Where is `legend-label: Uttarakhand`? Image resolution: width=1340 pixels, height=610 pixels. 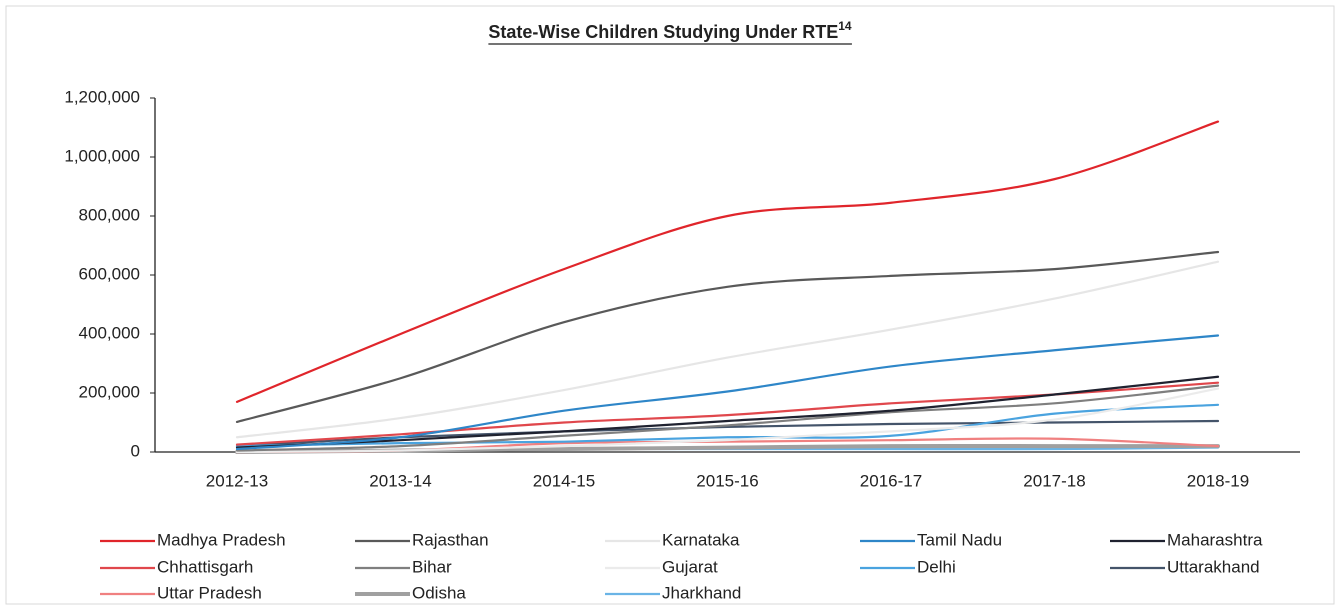 legend-label: Uttarakhand is located at coordinates (1213, 566).